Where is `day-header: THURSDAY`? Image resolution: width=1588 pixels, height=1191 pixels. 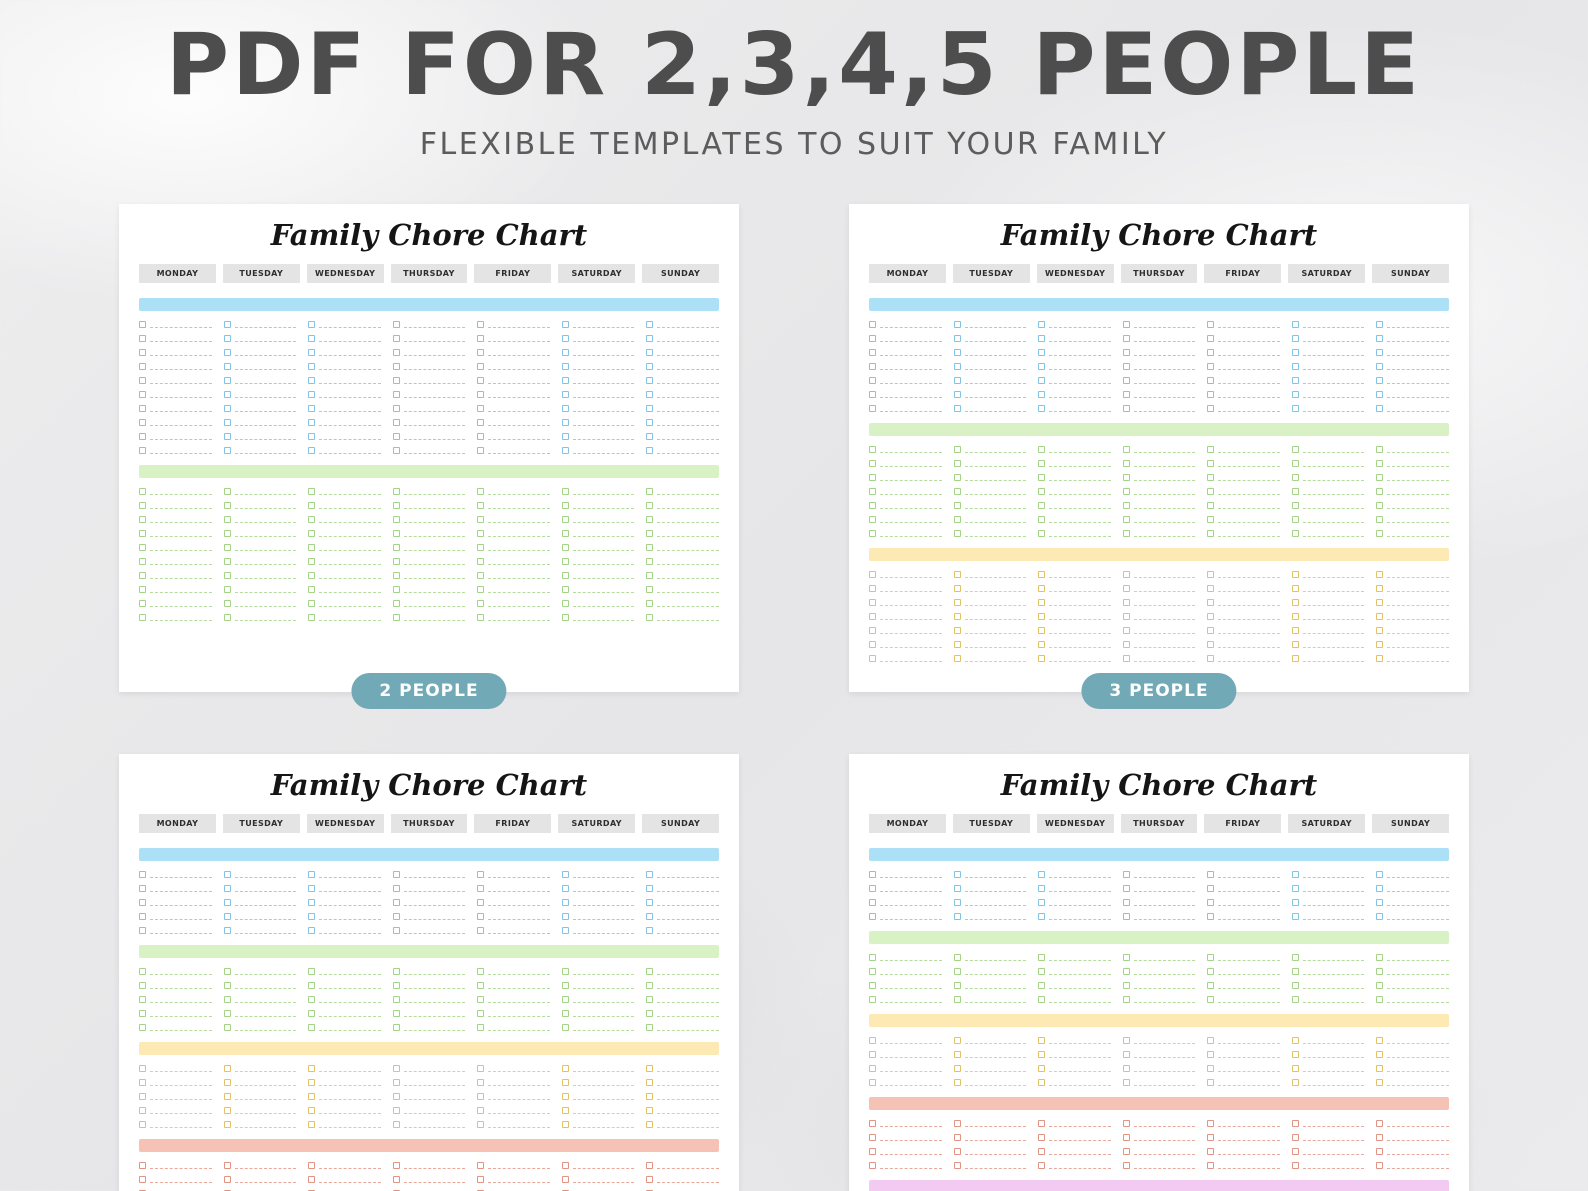 day-header: THURSDAY is located at coordinates (1159, 823).